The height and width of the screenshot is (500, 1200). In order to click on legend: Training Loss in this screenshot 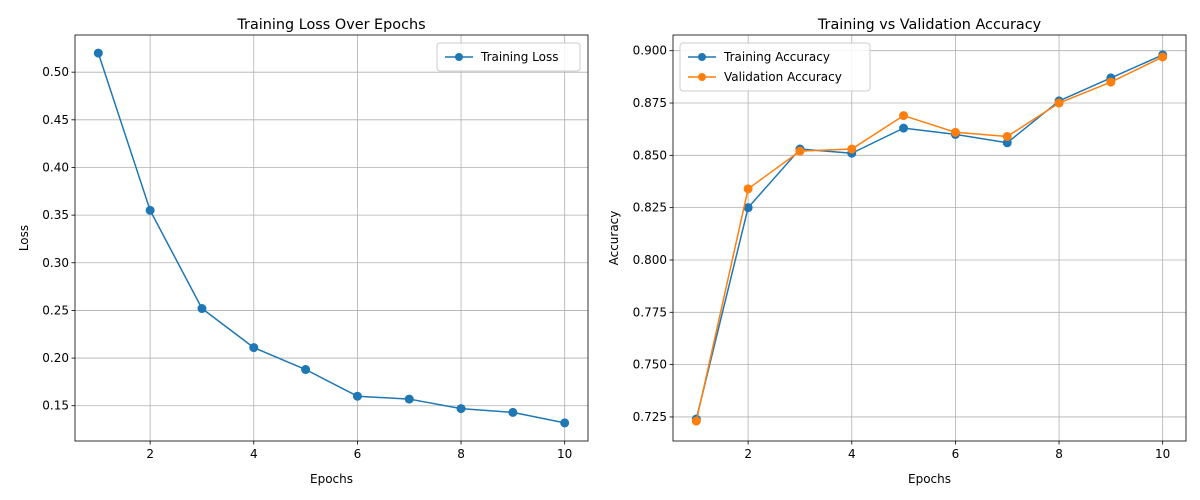, I will do `click(508, 57)`.